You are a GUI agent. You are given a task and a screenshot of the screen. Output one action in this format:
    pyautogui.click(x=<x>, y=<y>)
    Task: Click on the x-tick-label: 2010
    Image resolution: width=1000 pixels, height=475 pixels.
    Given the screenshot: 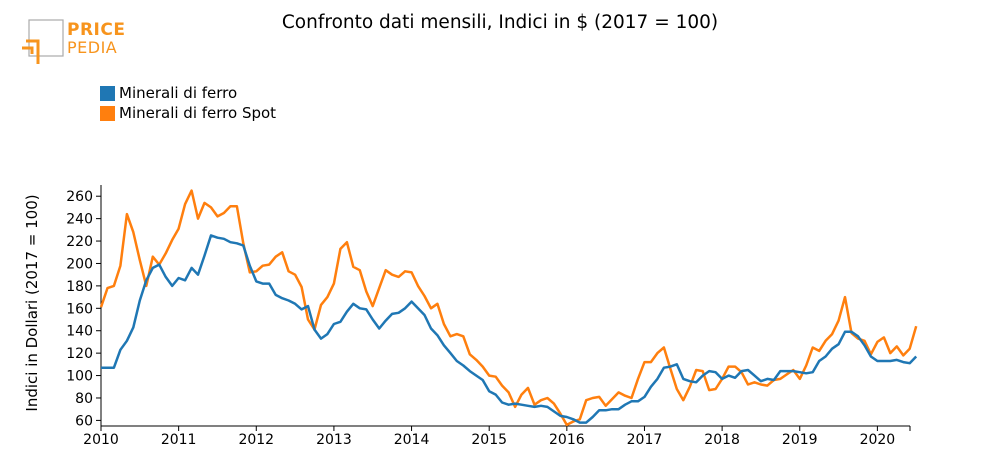 What is the action you would take?
    pyautogui.click(x=101, y=440)
    